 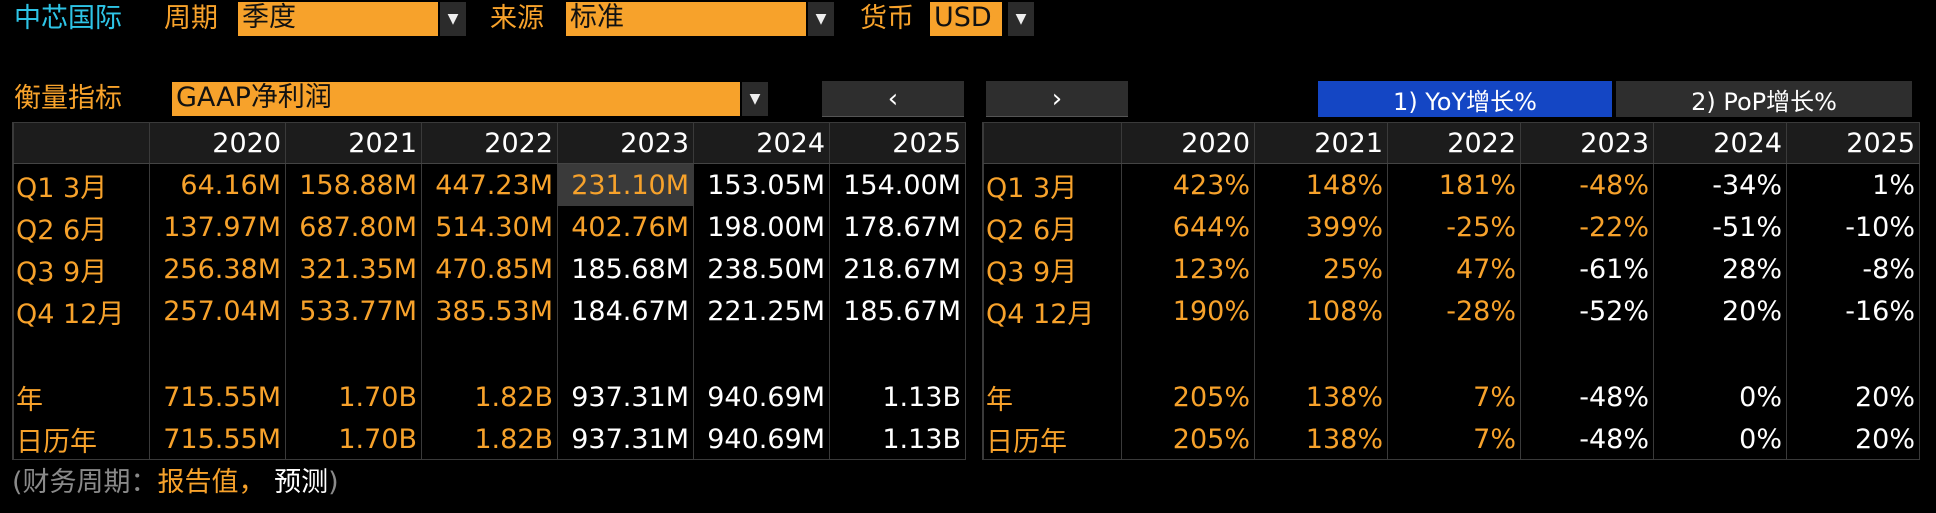 What do you see at coordinates (1454, 184) in the screenshot?
I see `growth-cell: 181%` at bounding box center [1454, 184].